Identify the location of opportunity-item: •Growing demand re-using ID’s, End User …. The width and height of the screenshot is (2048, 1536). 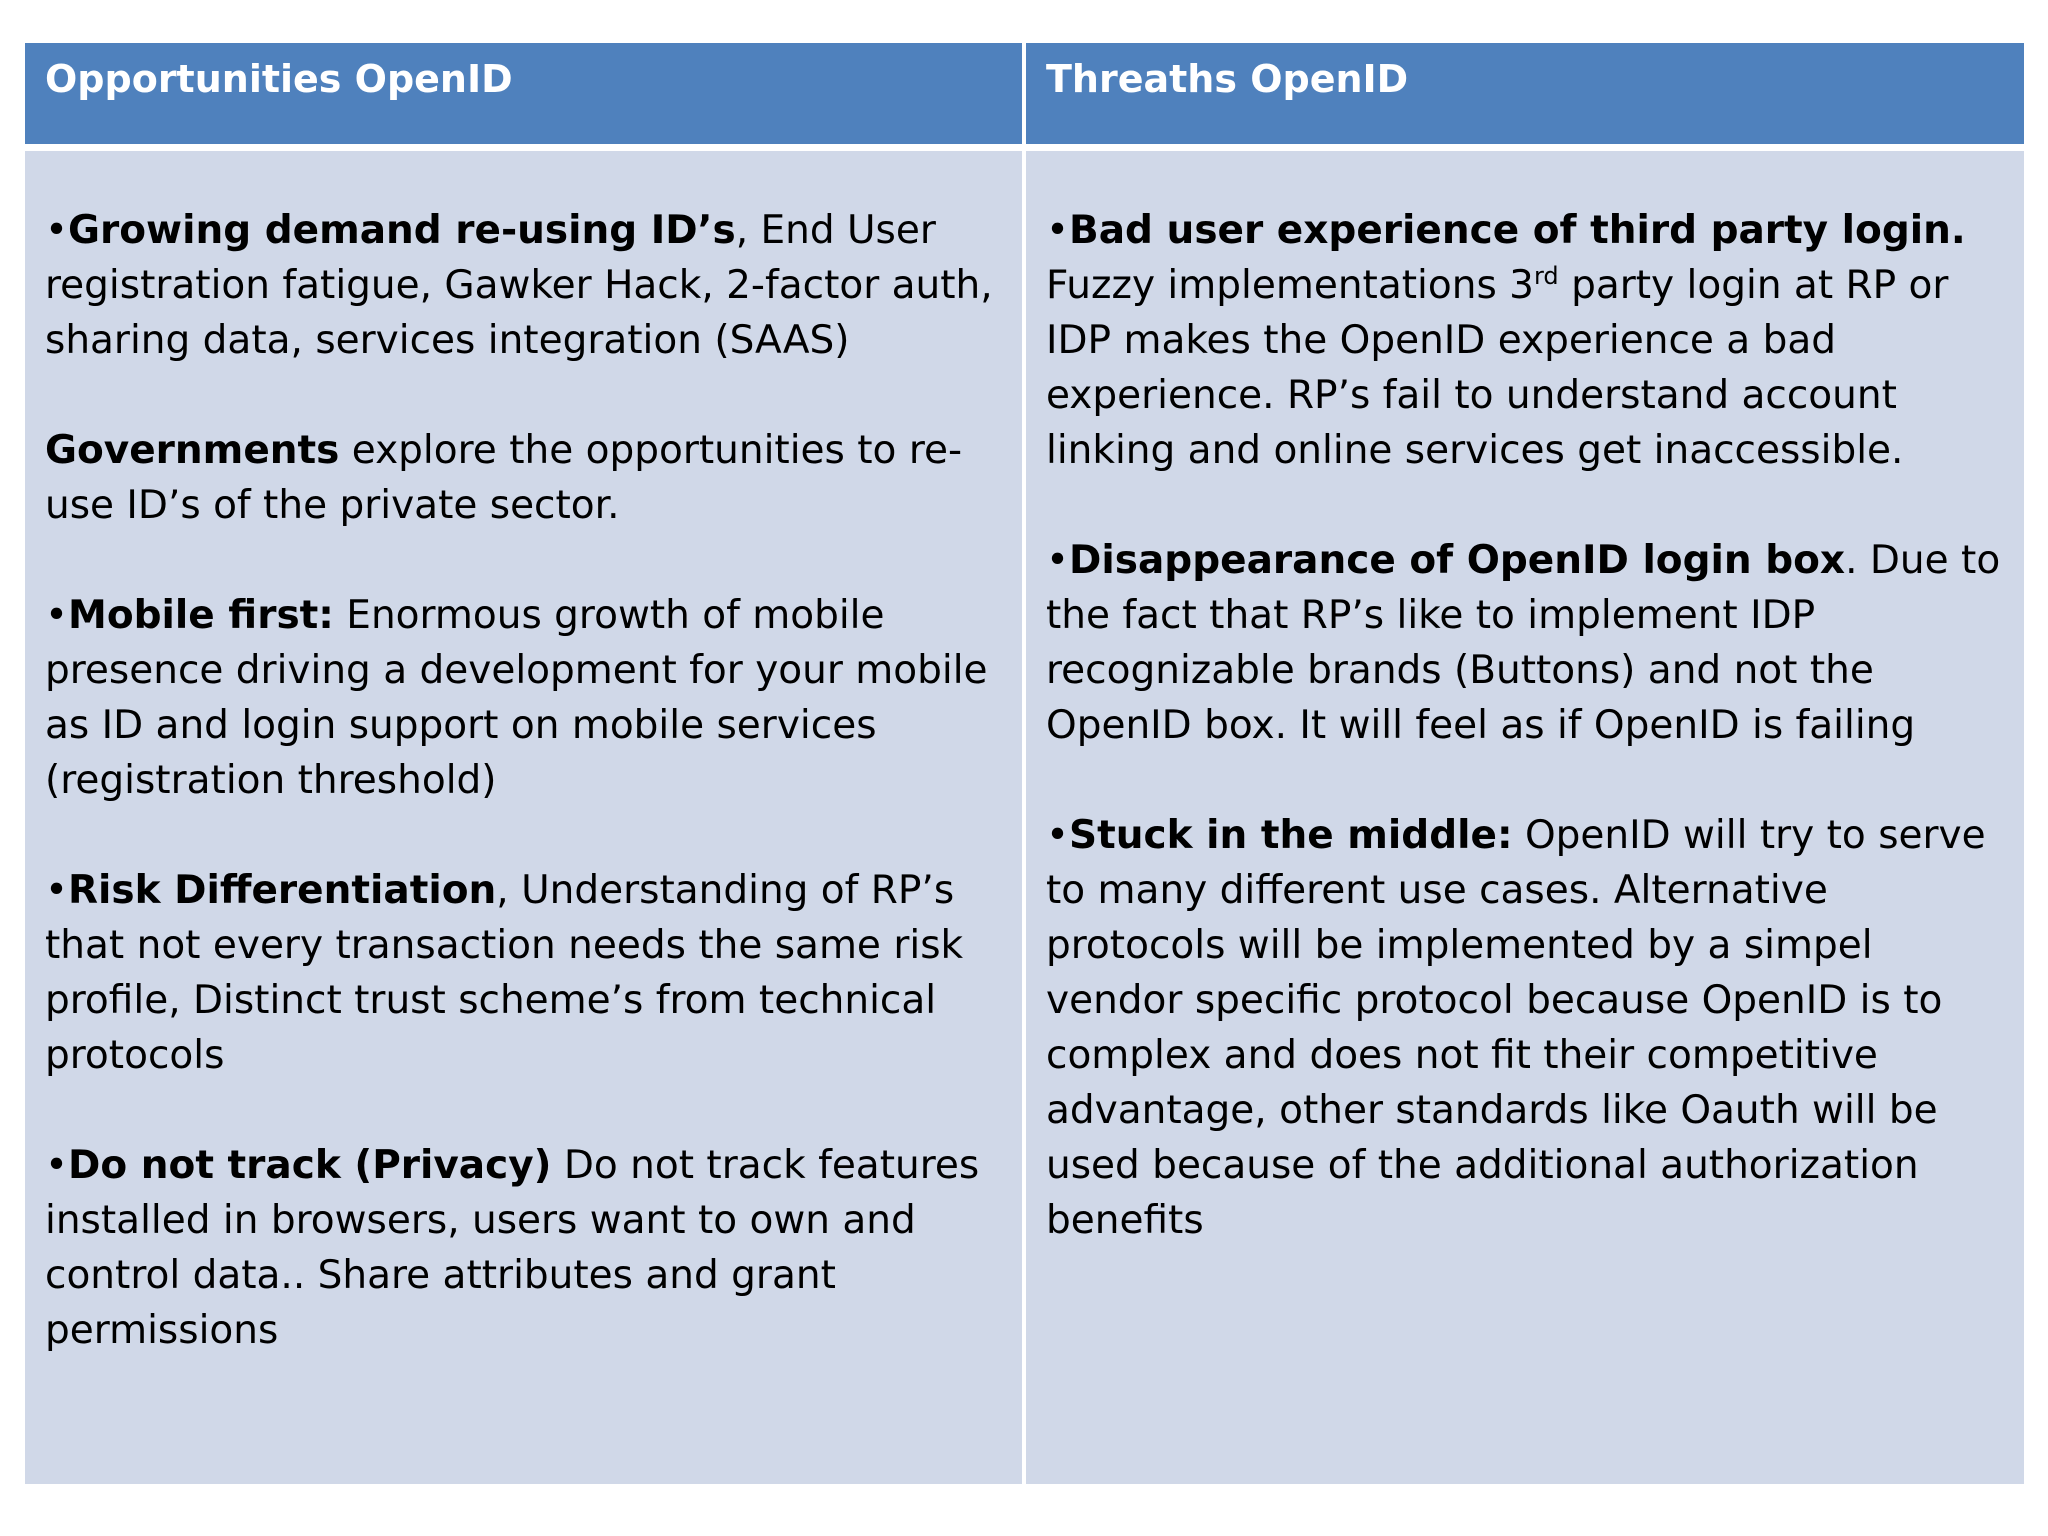
(519, 285).